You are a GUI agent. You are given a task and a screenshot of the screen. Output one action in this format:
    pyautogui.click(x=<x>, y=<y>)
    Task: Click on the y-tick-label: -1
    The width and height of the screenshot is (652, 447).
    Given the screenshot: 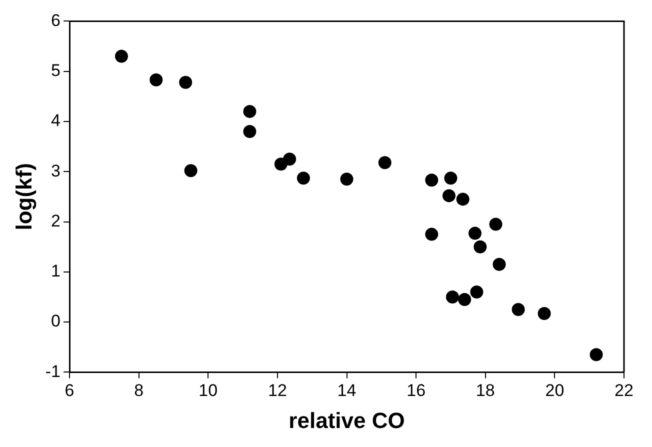 What is the action you would take?
    pyautogui.click(x=53, y=371)
    